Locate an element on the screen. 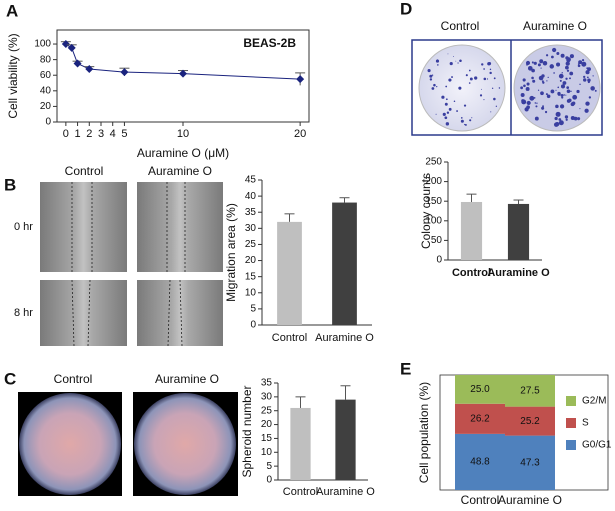 The image size is (615, 511). panel-letter: B is located at coordinates (10, 184).